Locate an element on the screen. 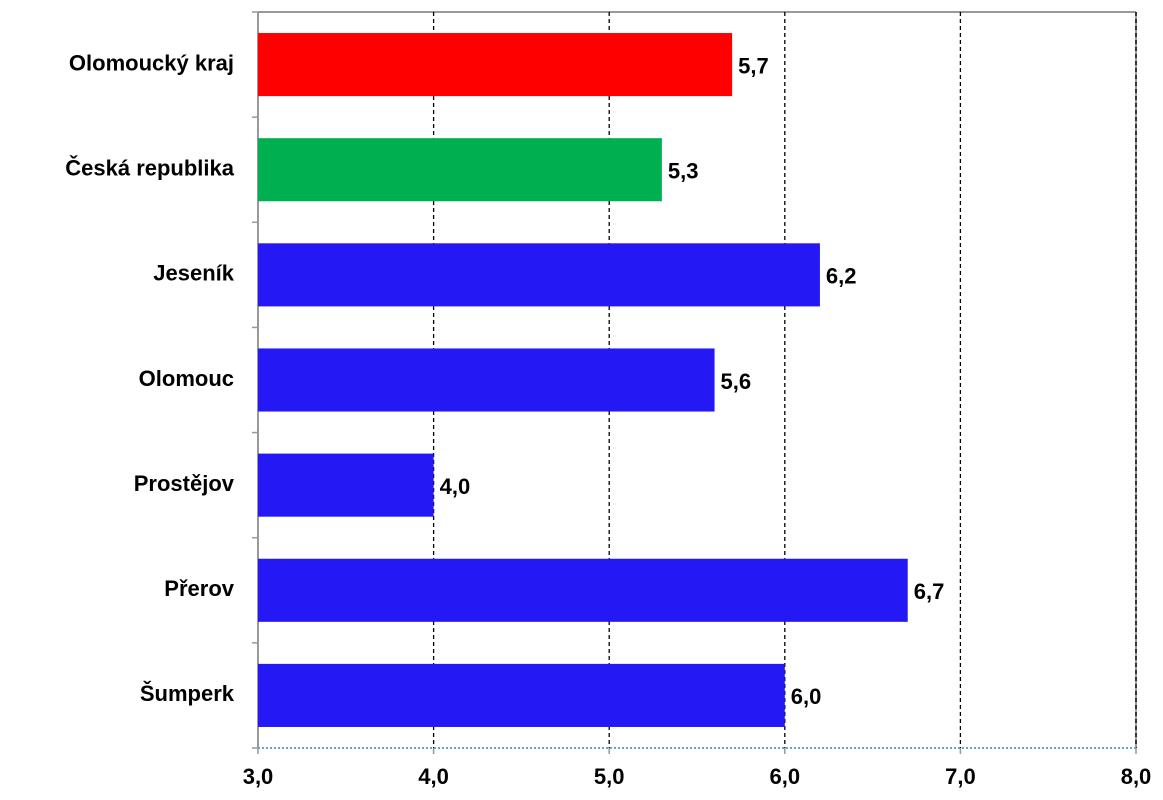 The image size is (1163, 800). data-label: 6,7 is located at coordinates (929, 591).